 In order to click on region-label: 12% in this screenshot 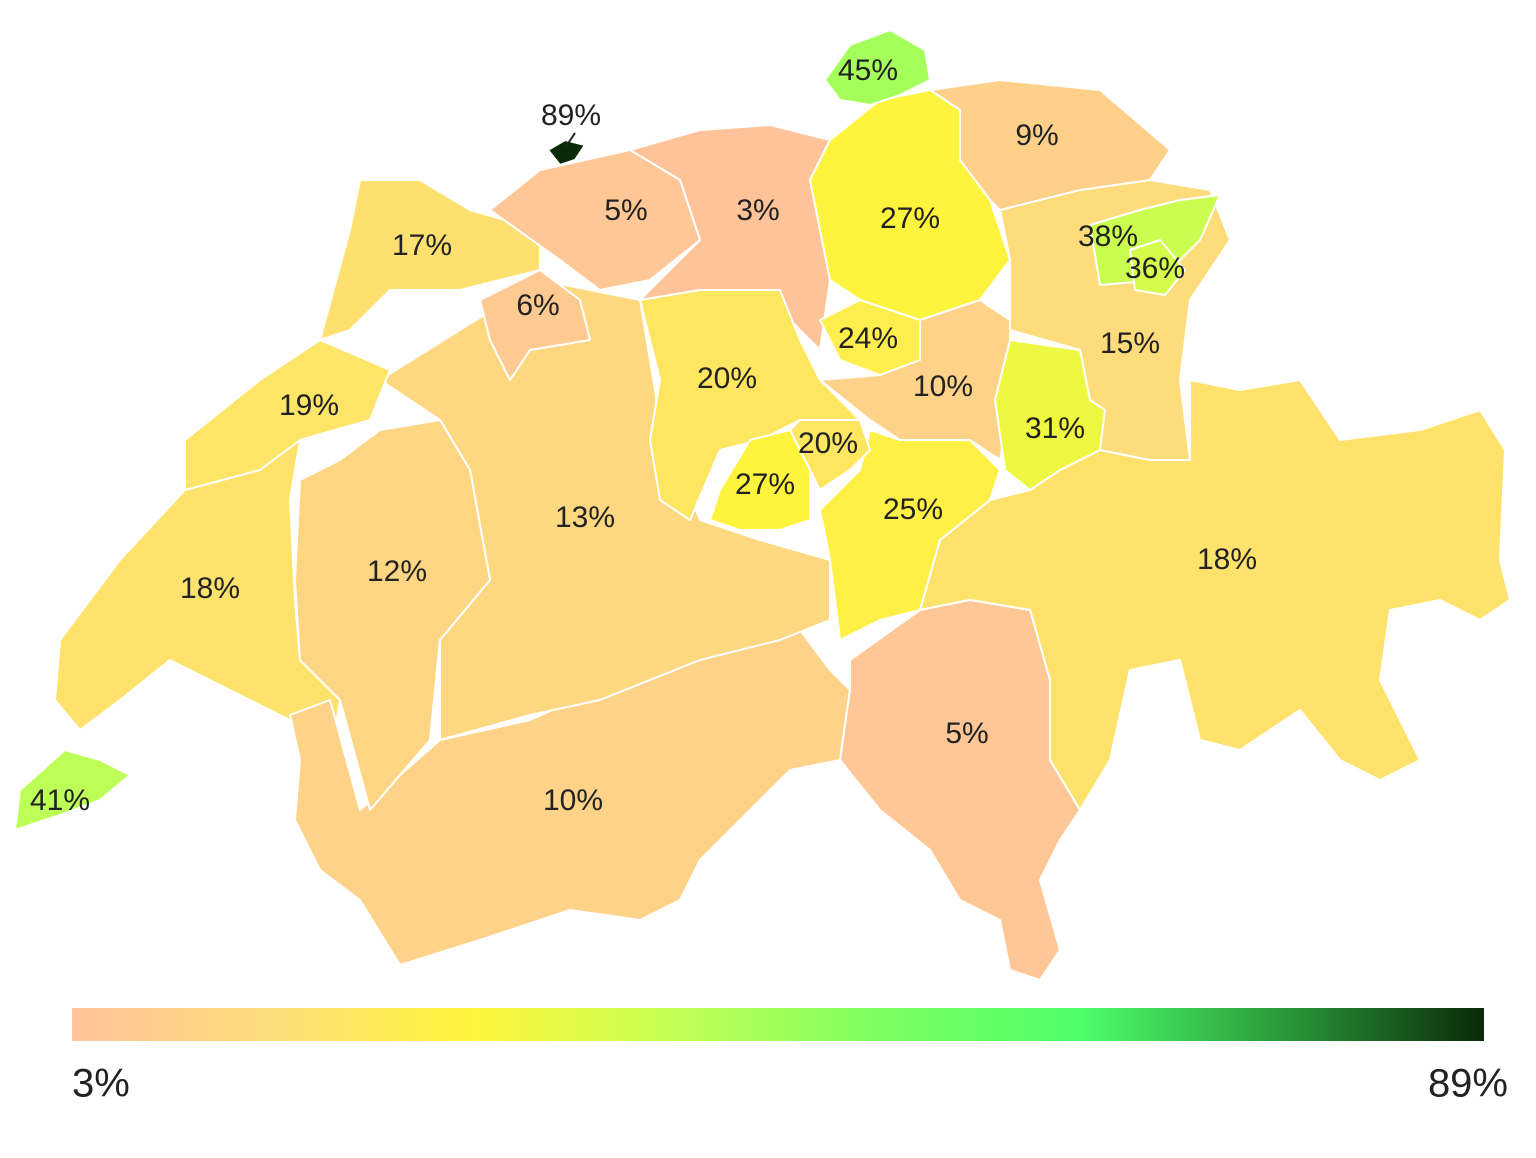, I will do `click(397, 571)`.